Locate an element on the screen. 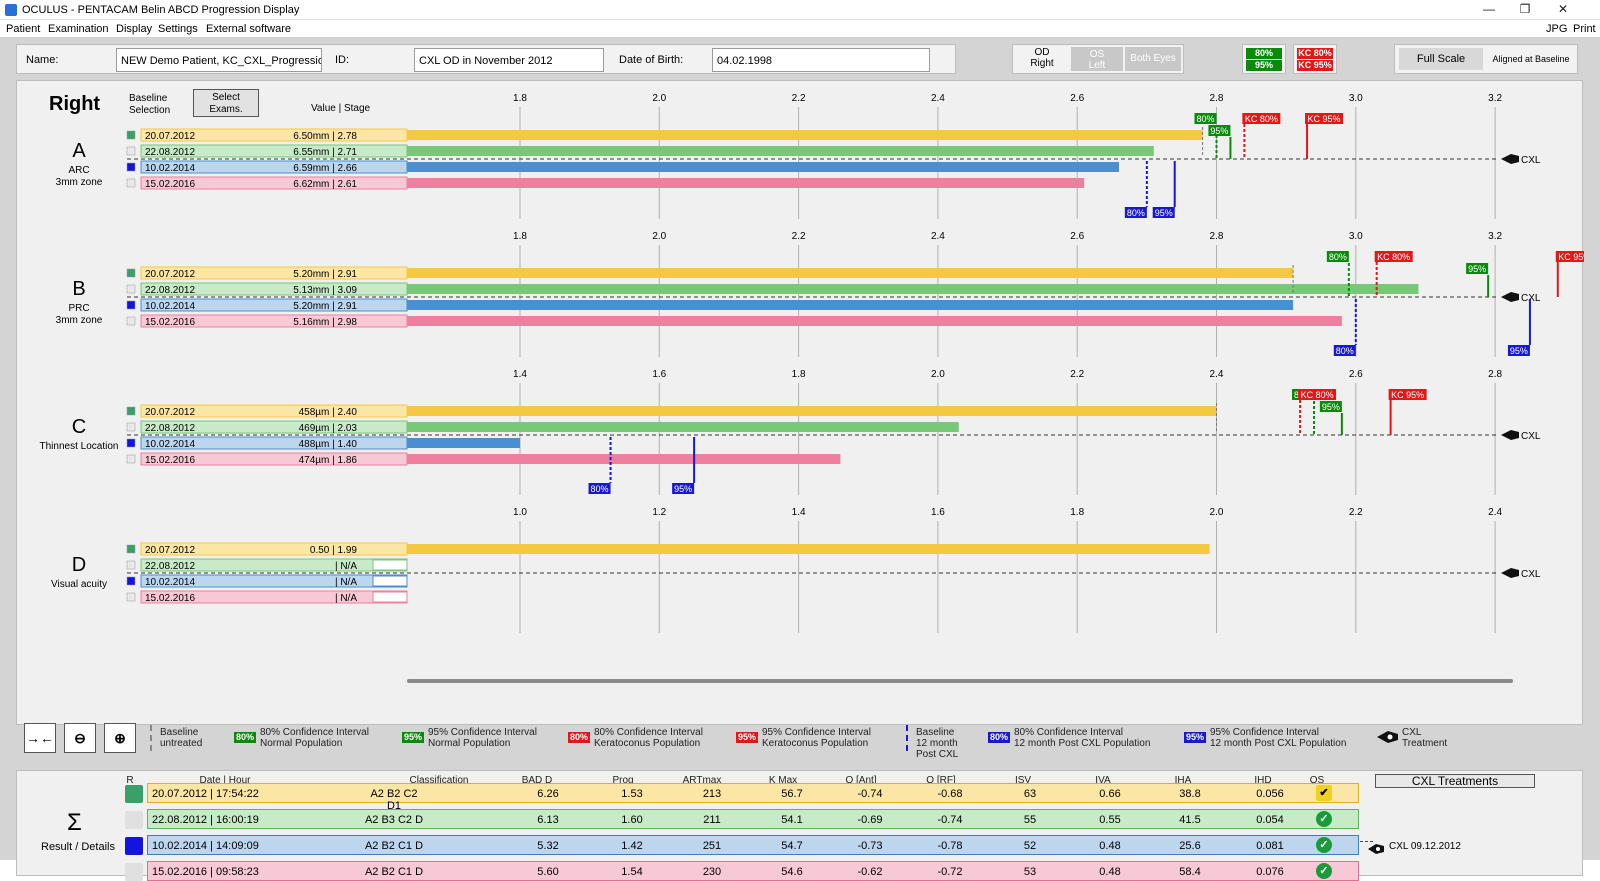  cell-art: 251 is located at coordinates (712, 846).